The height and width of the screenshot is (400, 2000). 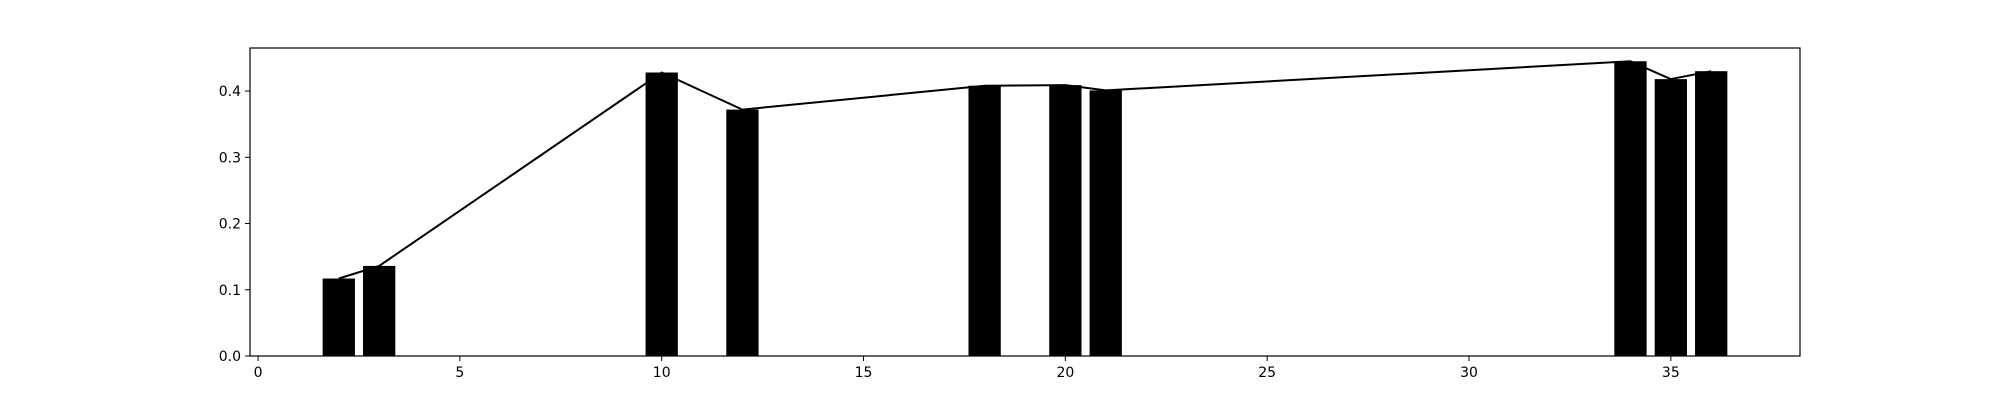 What do you see at coordinates (1065, 373) in the screenshot?
I see `x-tick-label: 20` at bounding box center [1065, 373].